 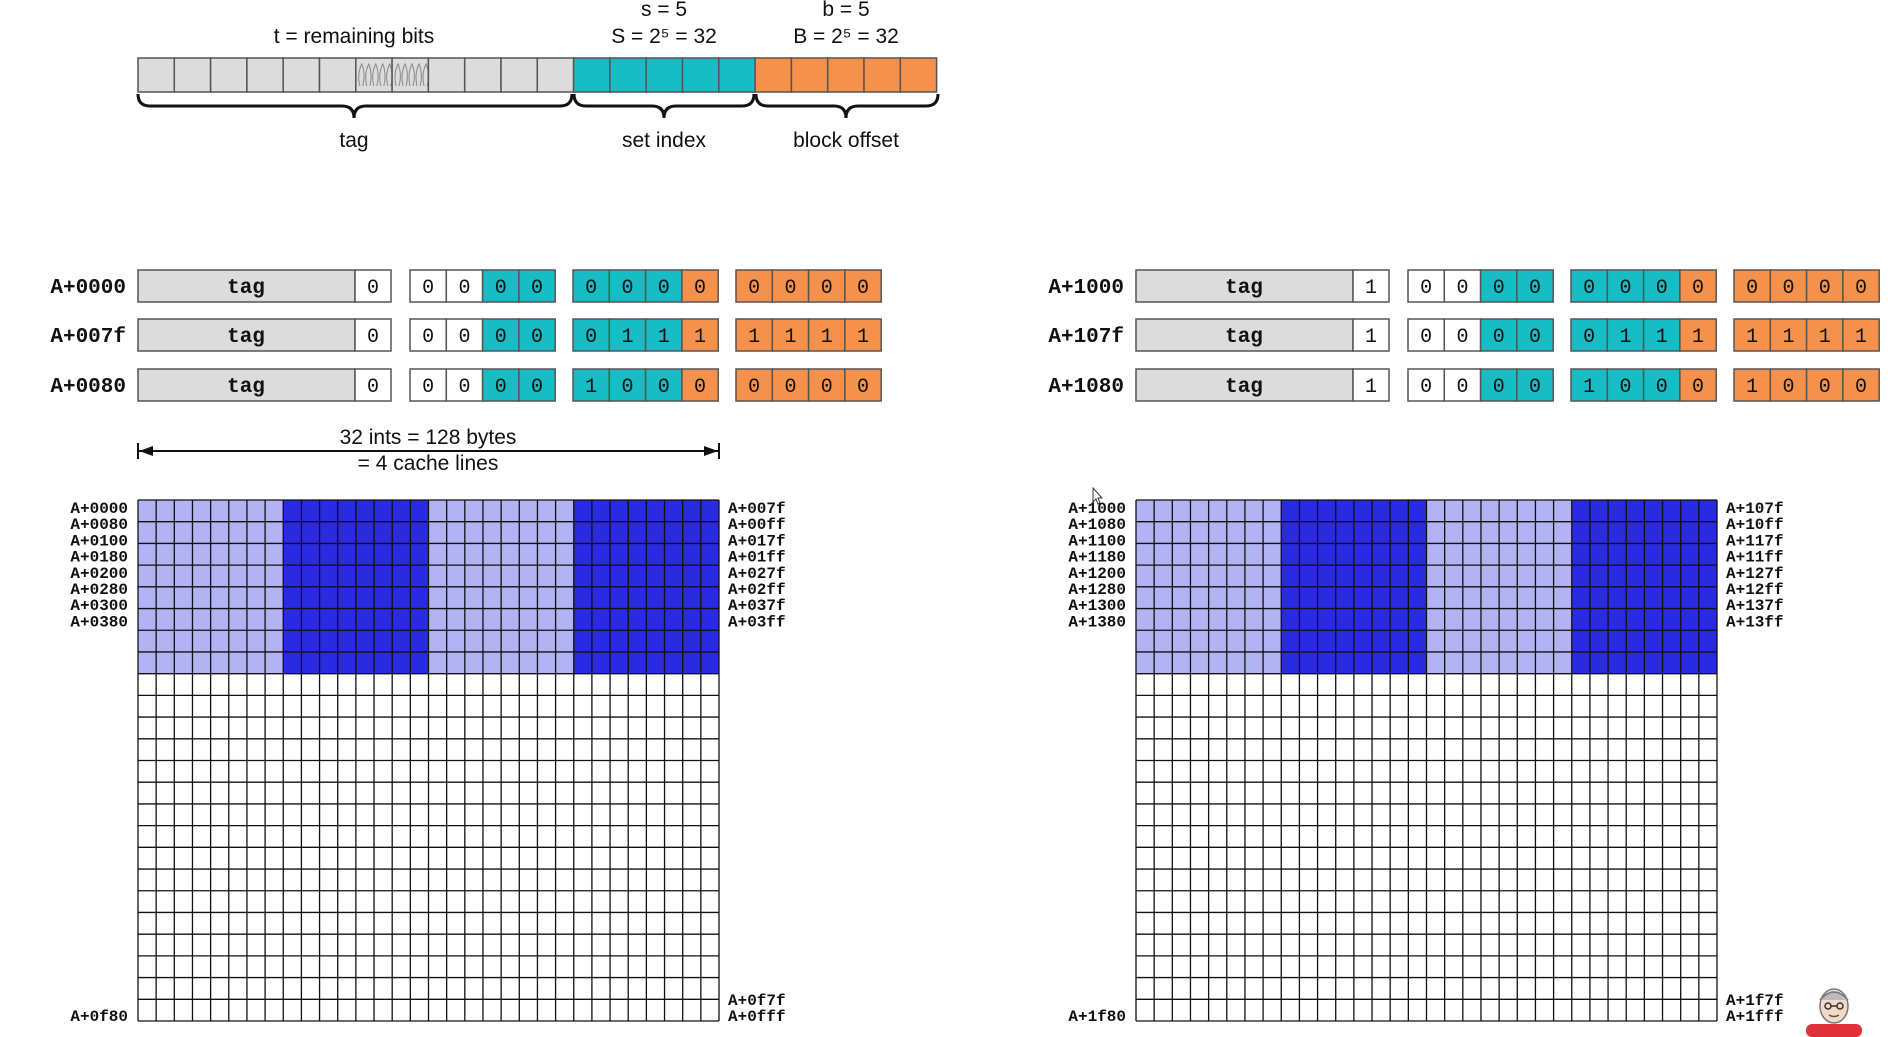 I want to click on dimension-label-line1: 32 ints = 128 bytes, so click(x=428, y=437).